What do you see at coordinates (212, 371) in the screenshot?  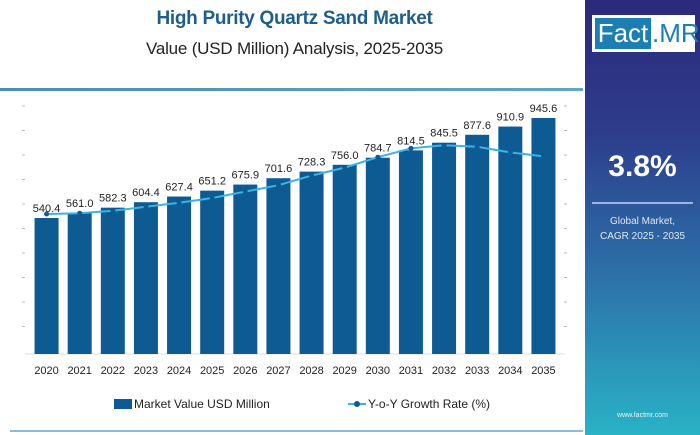 I see `x-label-2025: 2025` at bounding box center [212, 371].